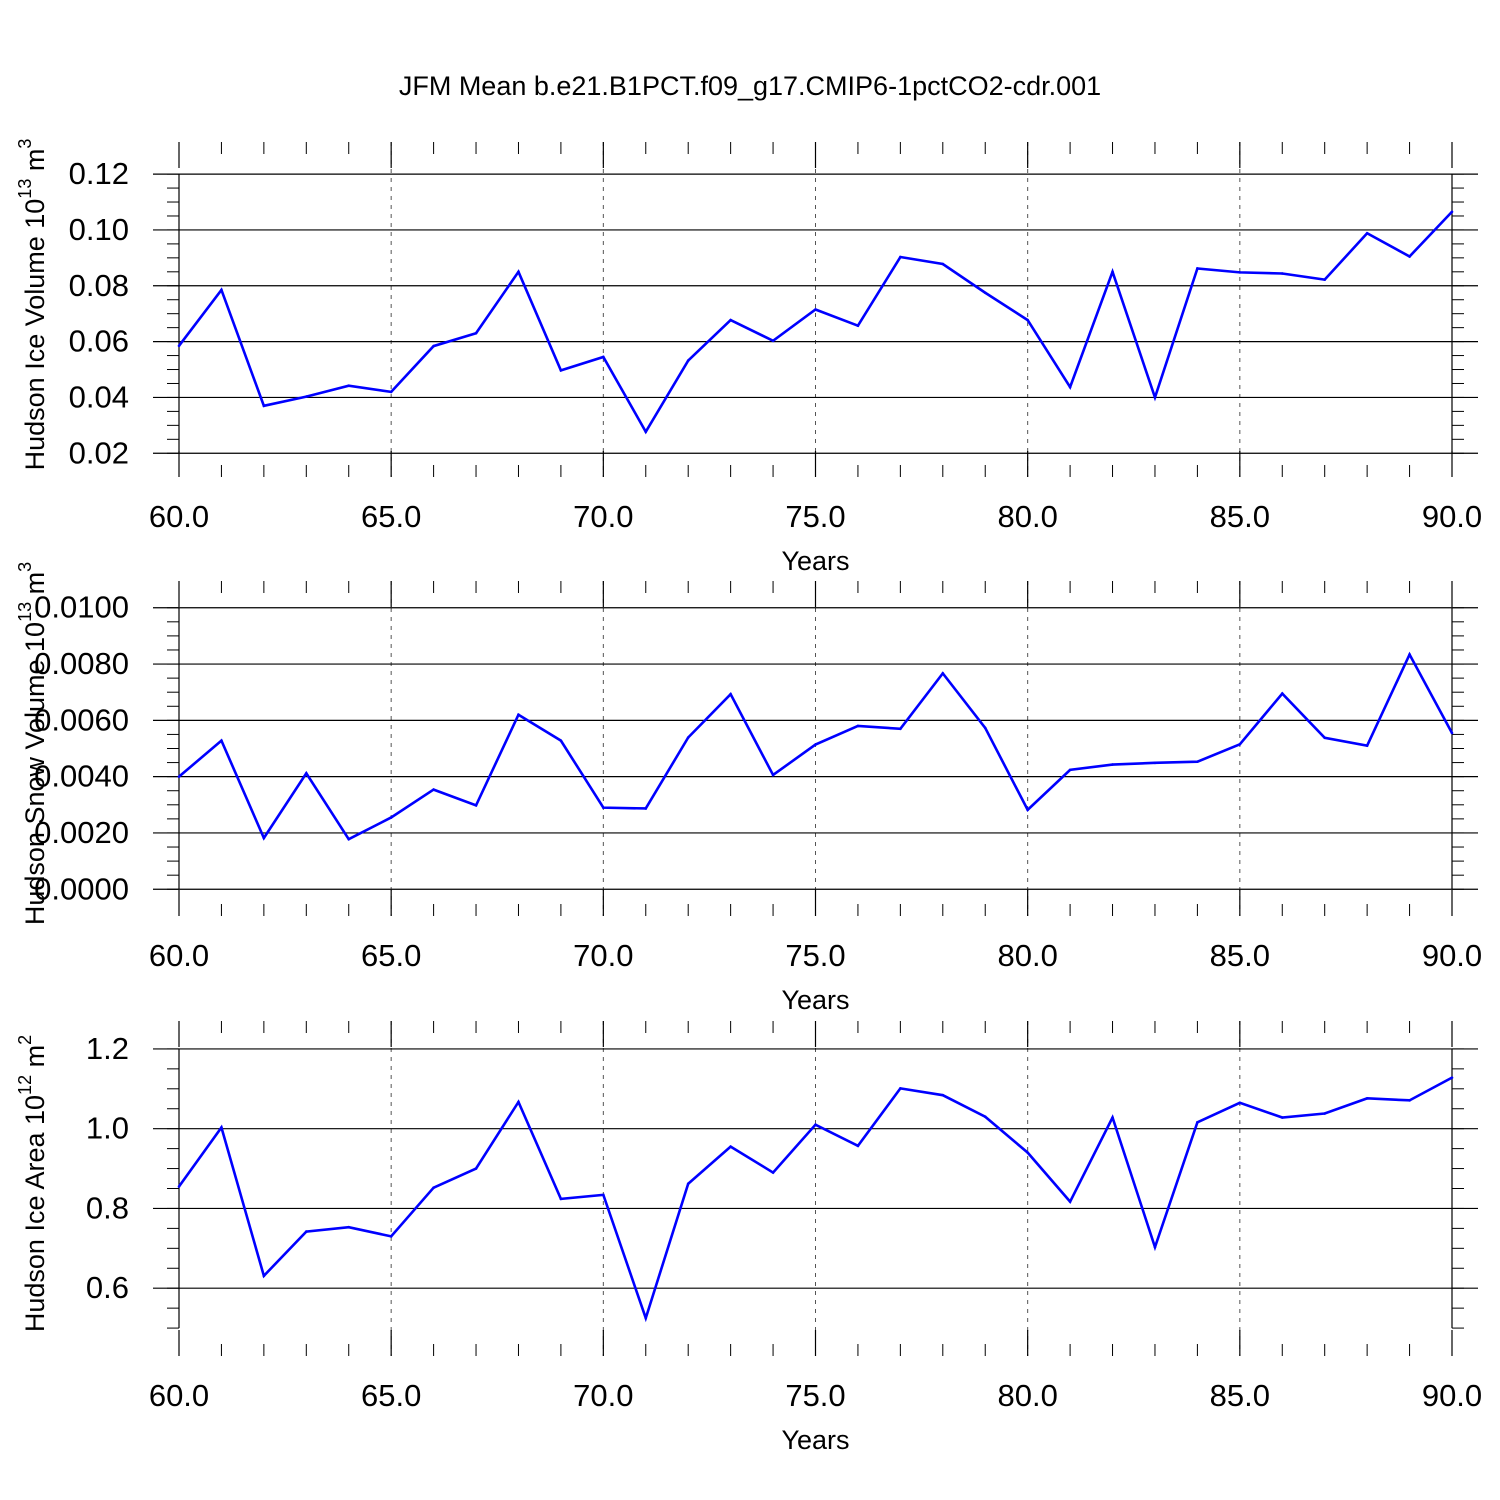 Image resolution: width=1500 pixels, height=1500 pixels. I want to click on y-tick-label: 0.0100, so click(81, 607).